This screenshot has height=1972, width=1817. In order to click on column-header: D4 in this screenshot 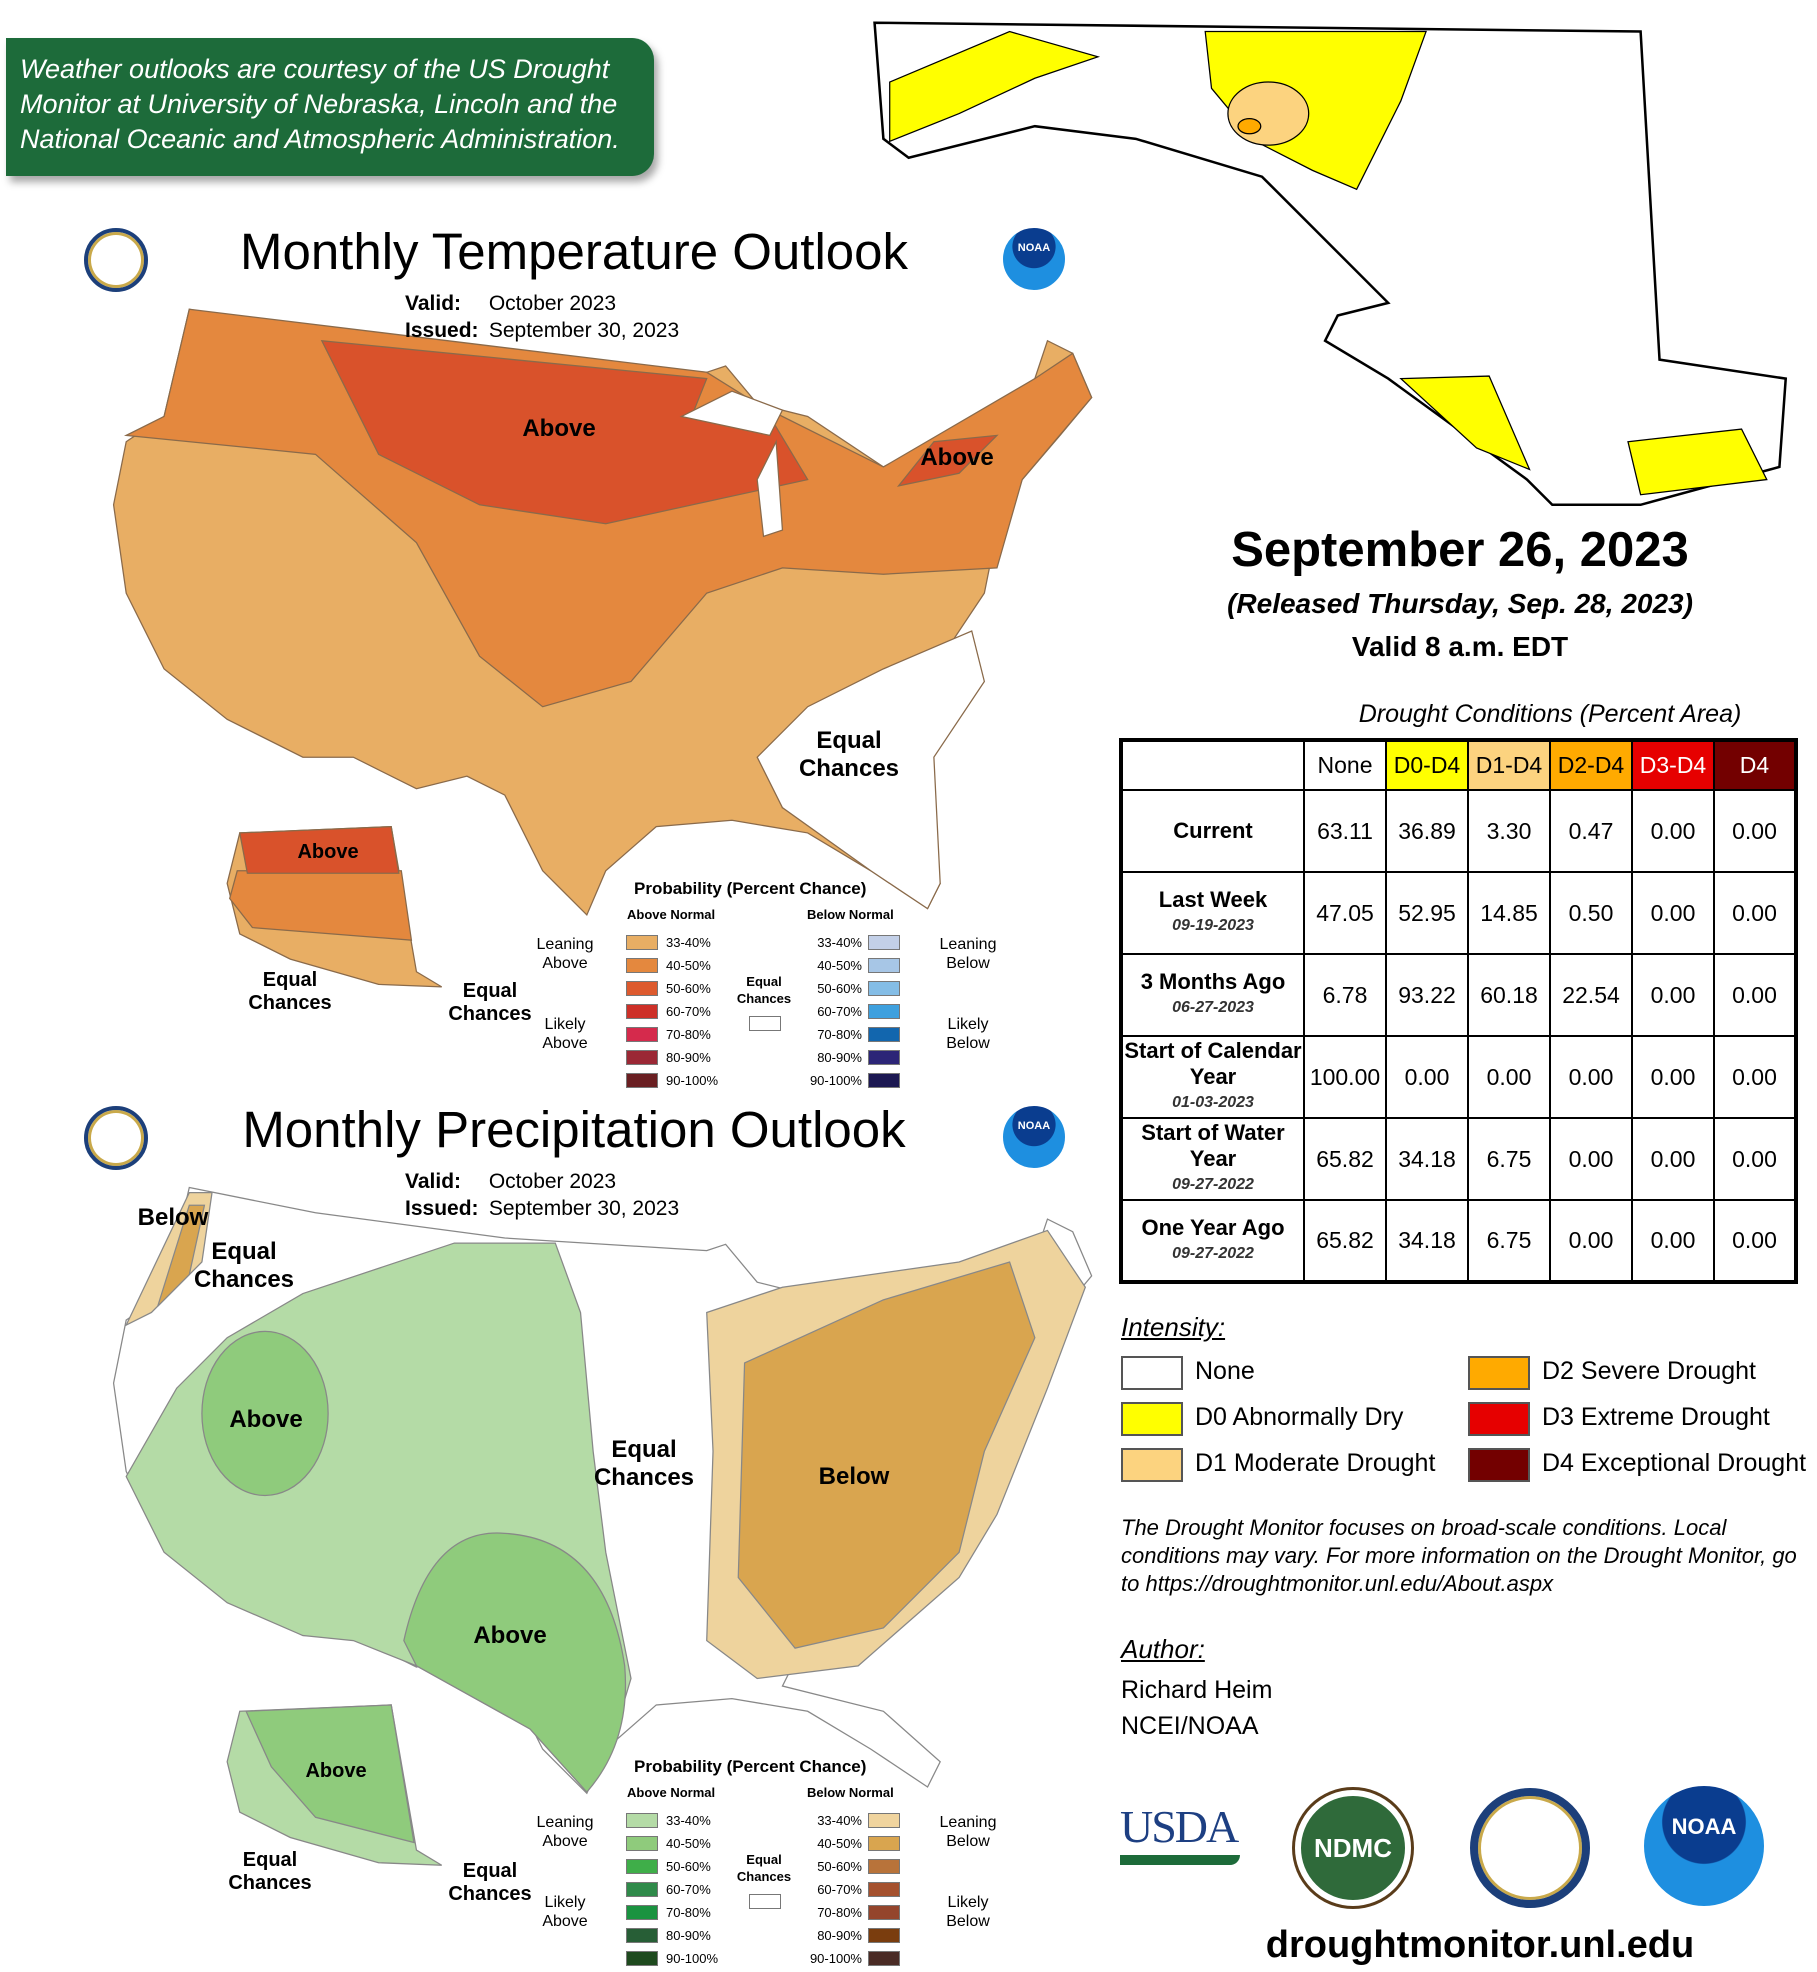, I will do `click(1755, 765)`.